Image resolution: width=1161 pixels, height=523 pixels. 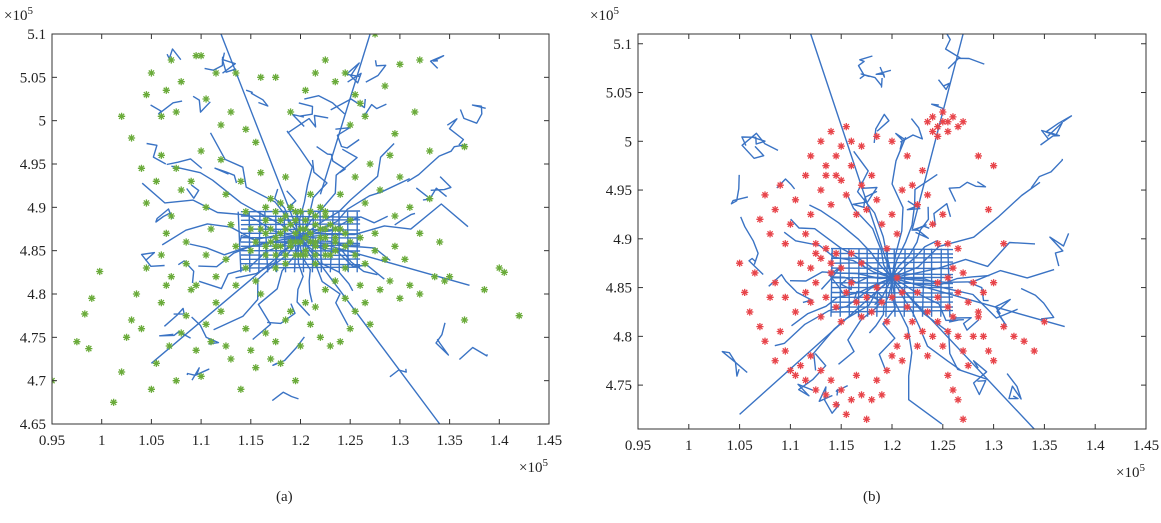 What do you see at coordinates (629, 142) in the screenshot?
I see `y-tick-label: 5` at bounding box center [629, 142].